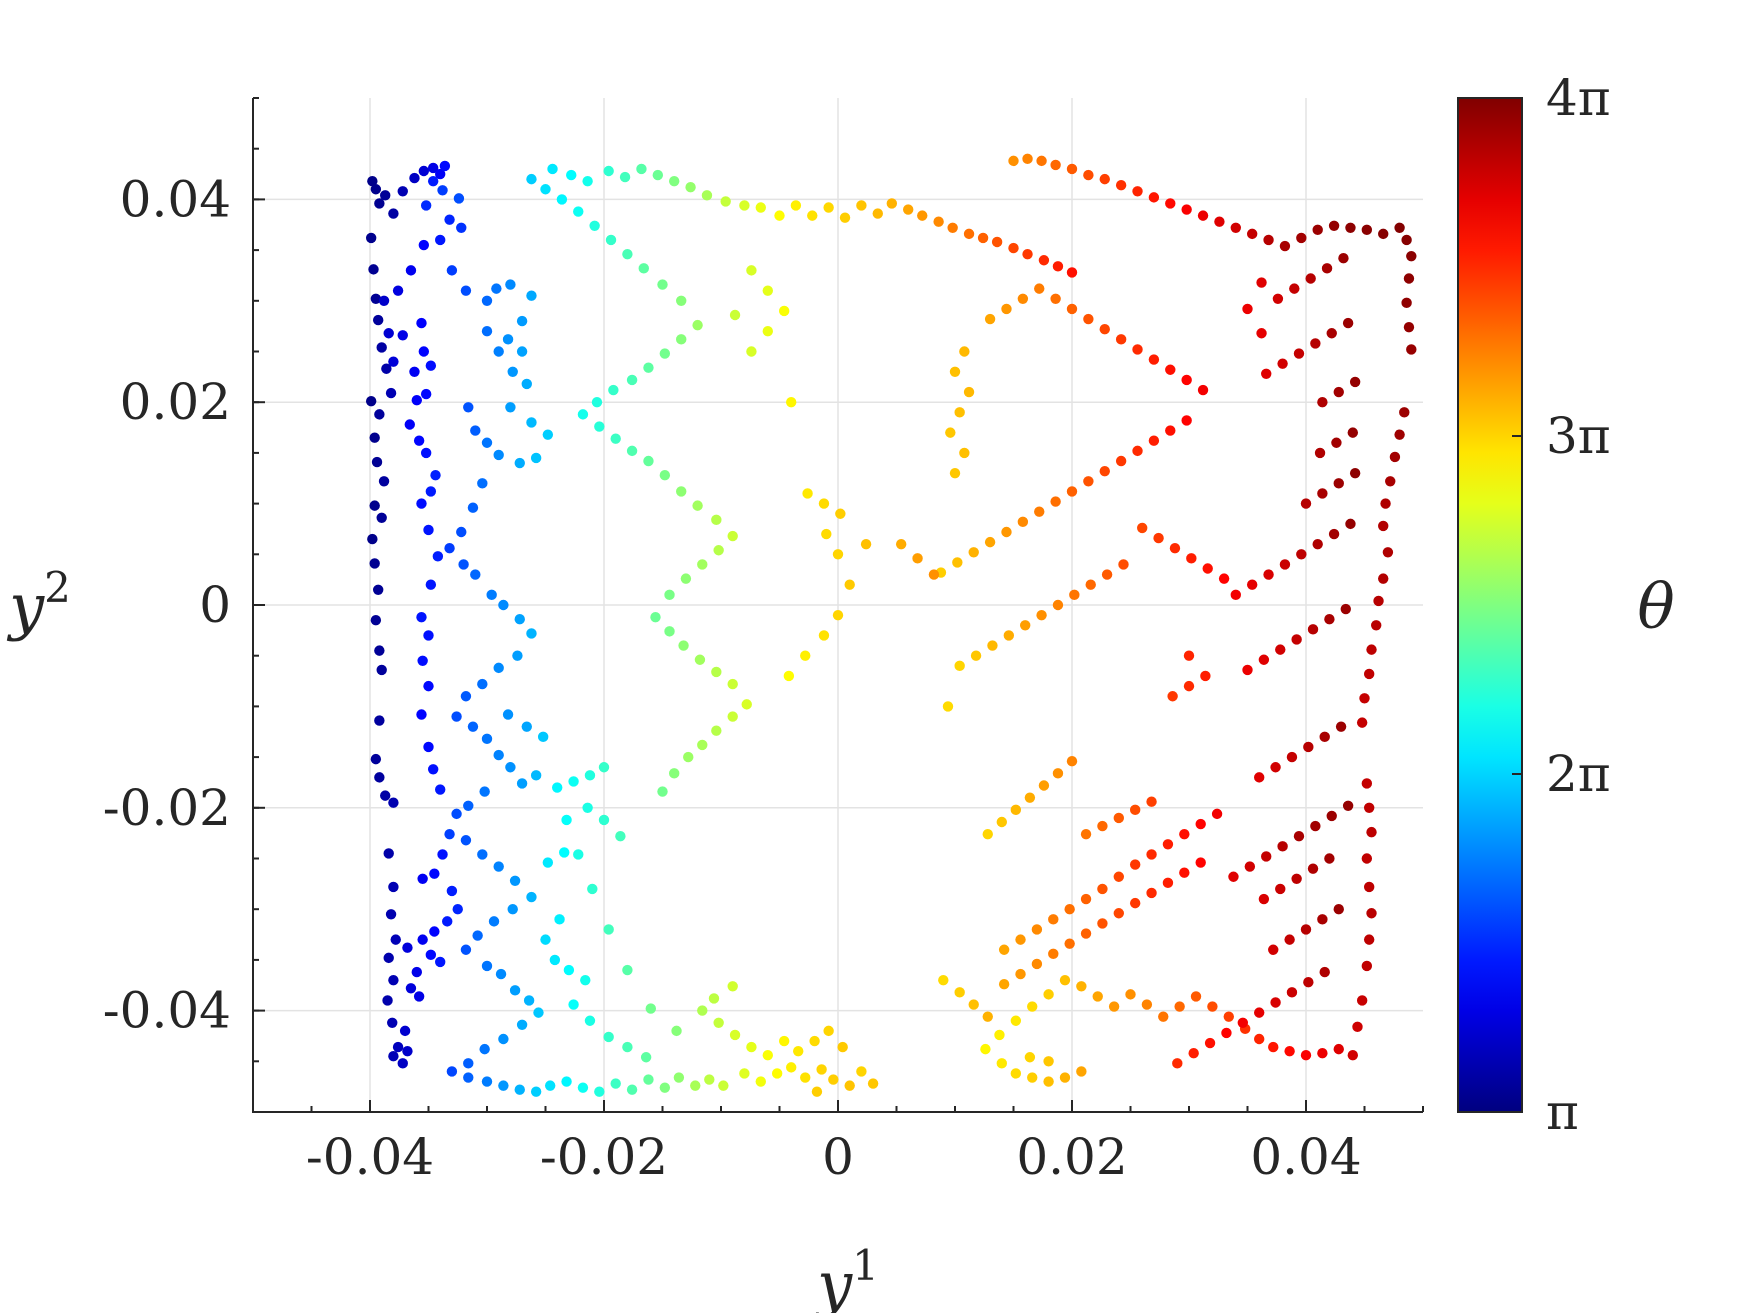 This screenshot has width=1750, height=1313. Describe the element at coordinates (604, 1157) in the screenshot. I see `x-tick-label-1: -0.02` at that location.